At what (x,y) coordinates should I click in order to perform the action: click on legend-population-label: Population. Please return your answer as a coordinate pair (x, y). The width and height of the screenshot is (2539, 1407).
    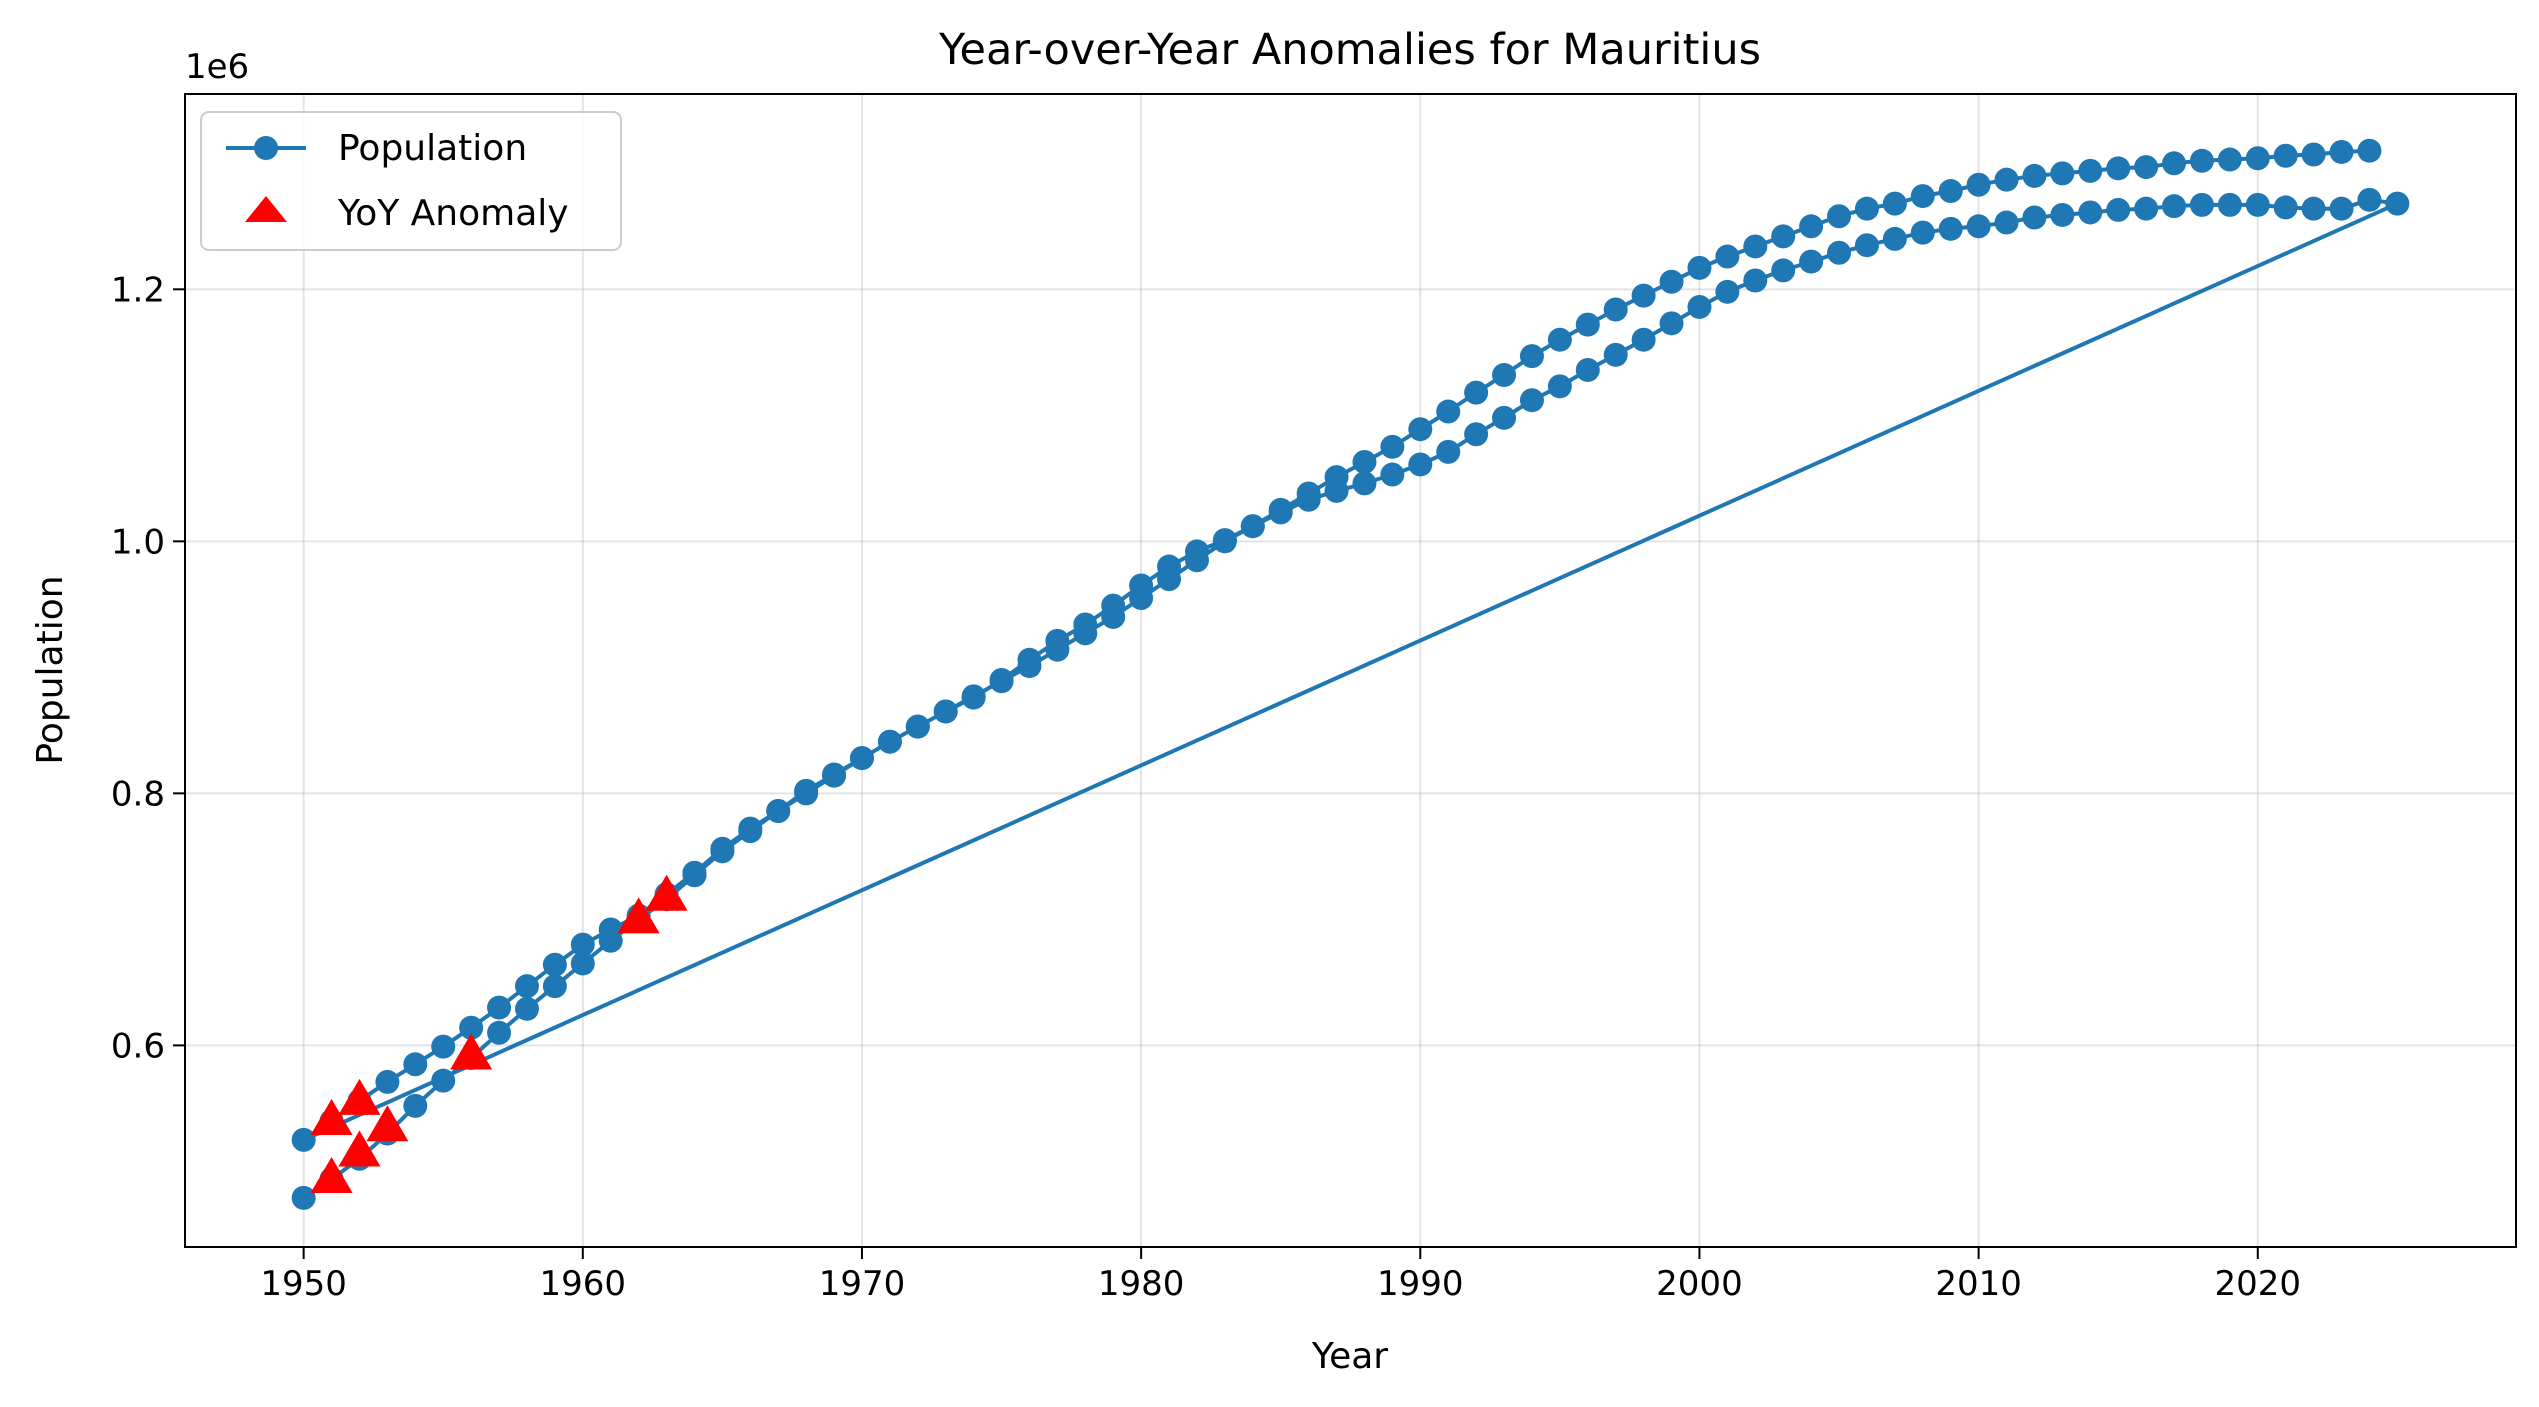
    Looking at the image, I should click on (432, 148).